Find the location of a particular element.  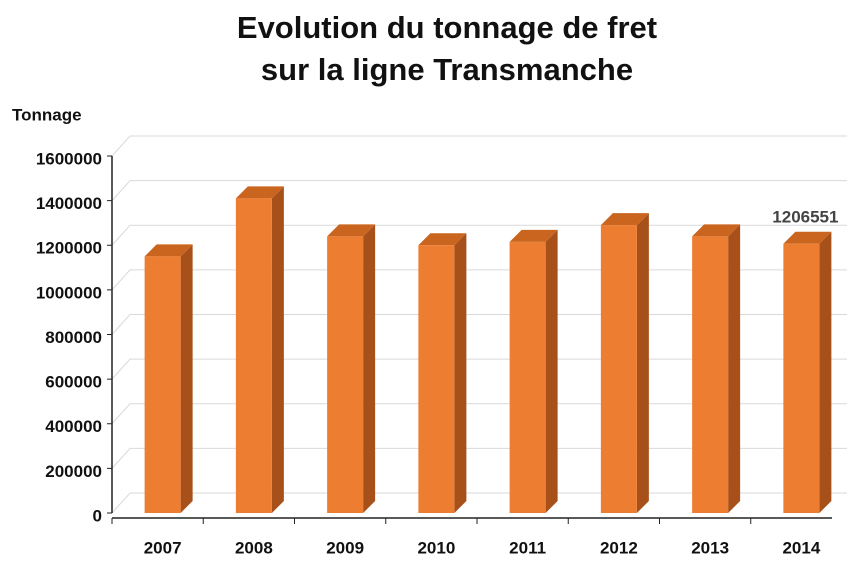

x-tick-label: 2008 is located at coordinates (254, 547).